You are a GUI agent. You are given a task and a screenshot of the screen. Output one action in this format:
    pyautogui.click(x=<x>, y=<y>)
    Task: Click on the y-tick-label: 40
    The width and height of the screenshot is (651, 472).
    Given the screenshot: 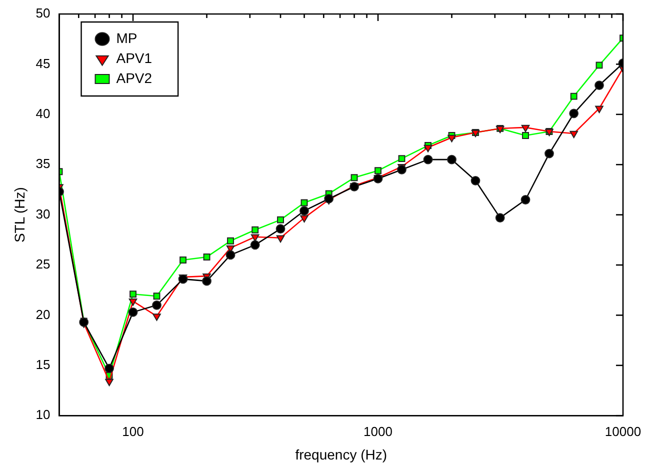 What is the action you would take?
    pyautogui.click(x=43, y=113)
    